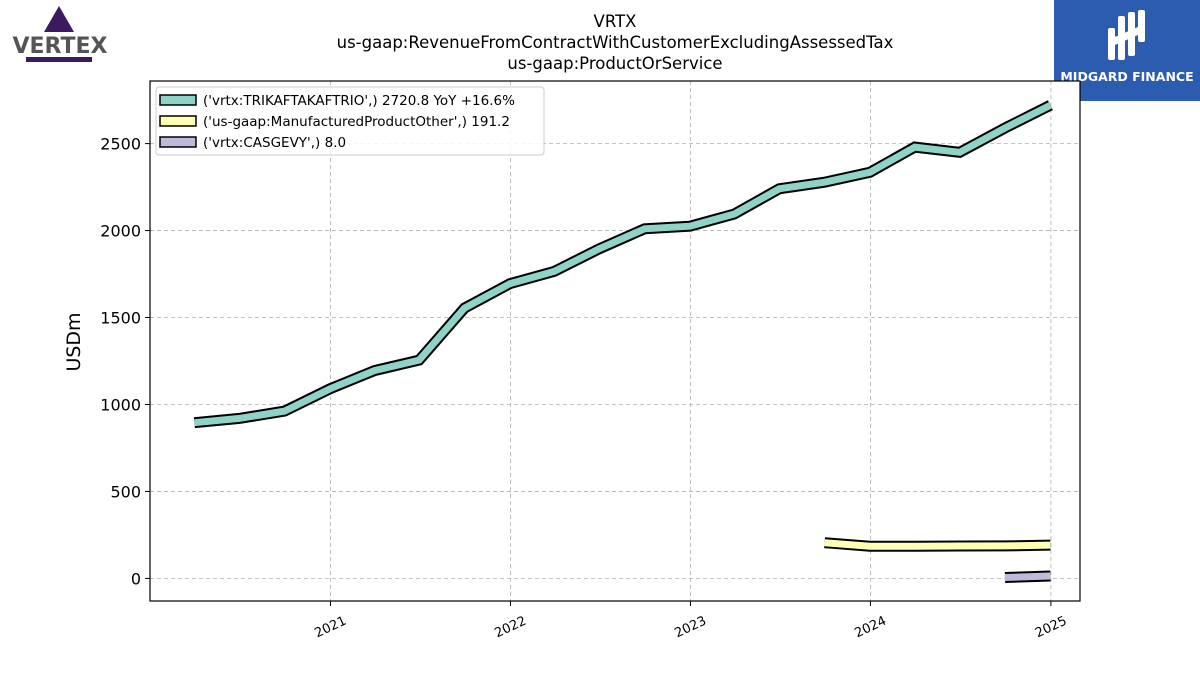  Describe the element at coordinates (125, 361) in the screenshot. I see `y-axis-ticks: 0 500 1000 1500 2000 2500` at that location.